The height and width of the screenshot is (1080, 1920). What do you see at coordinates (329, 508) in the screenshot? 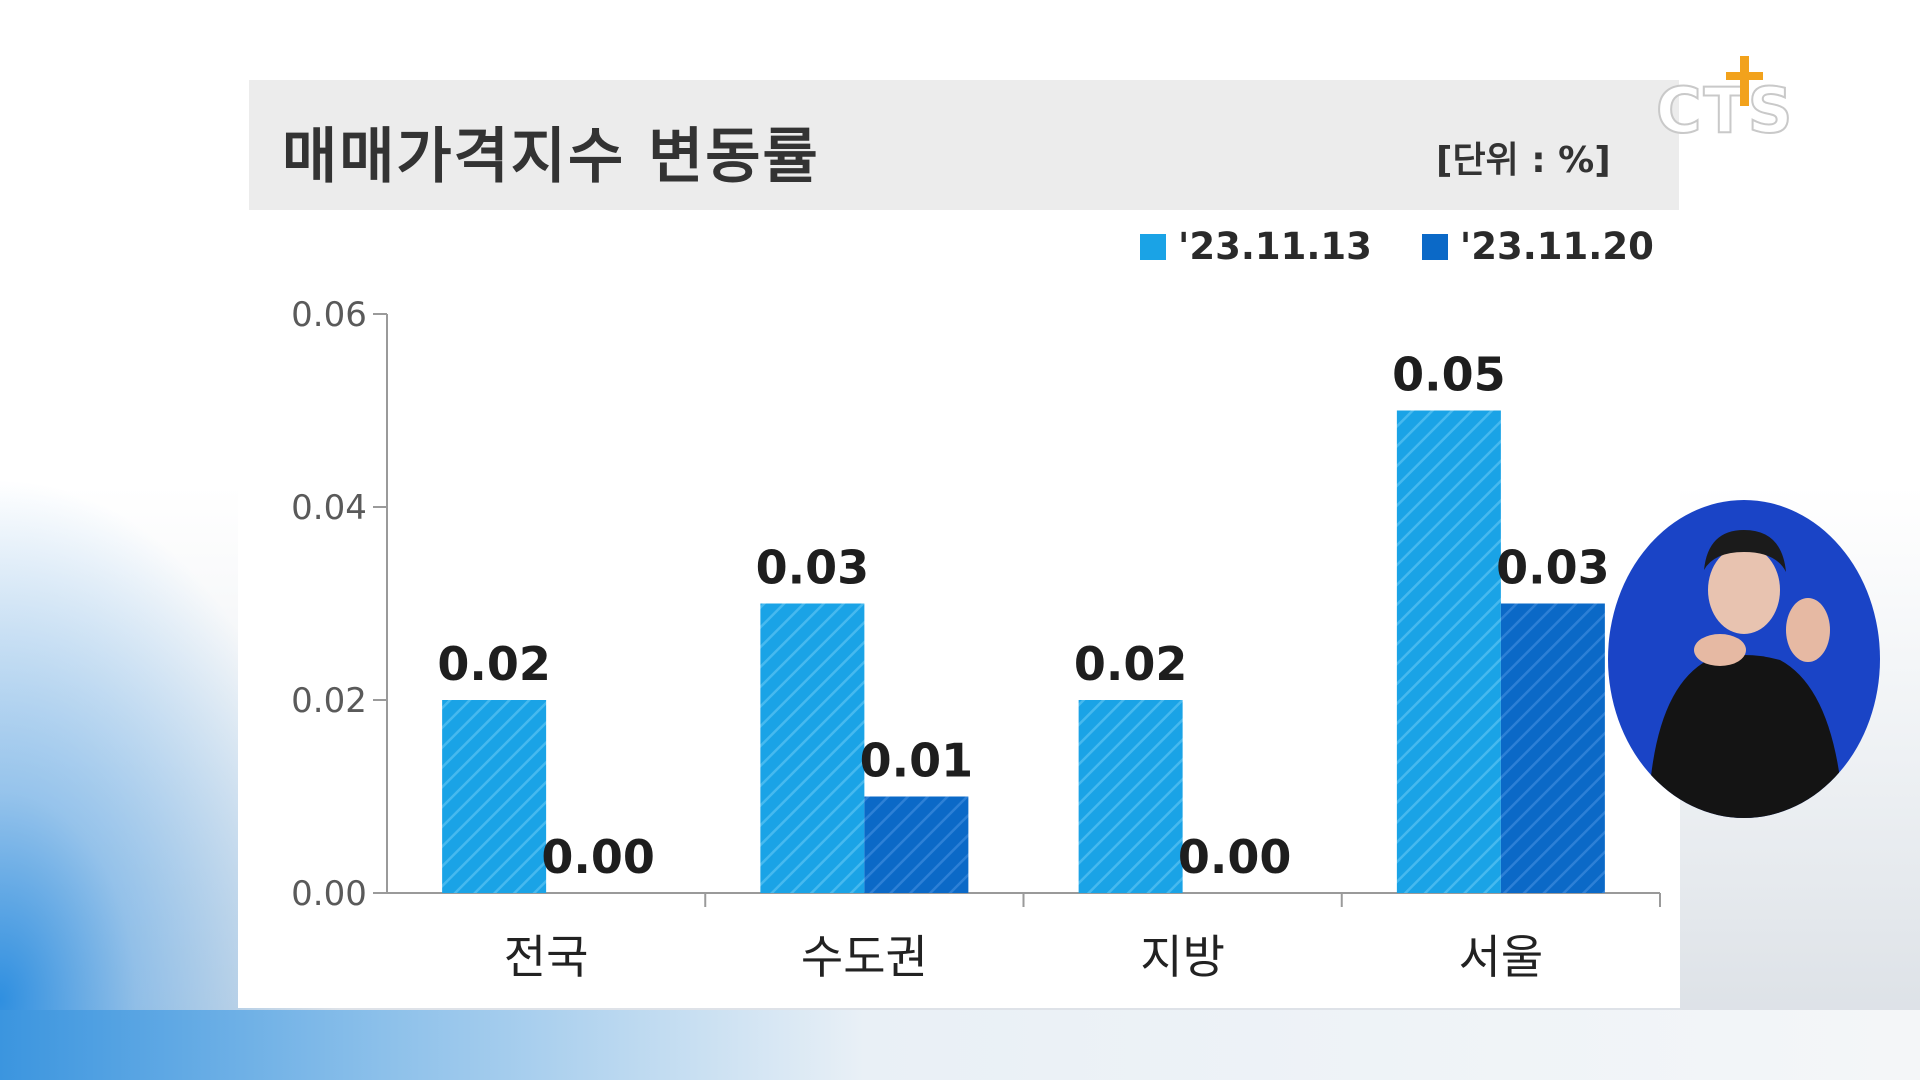
I see `y-tick-label: 0.04` at bounding box center [329, 508].